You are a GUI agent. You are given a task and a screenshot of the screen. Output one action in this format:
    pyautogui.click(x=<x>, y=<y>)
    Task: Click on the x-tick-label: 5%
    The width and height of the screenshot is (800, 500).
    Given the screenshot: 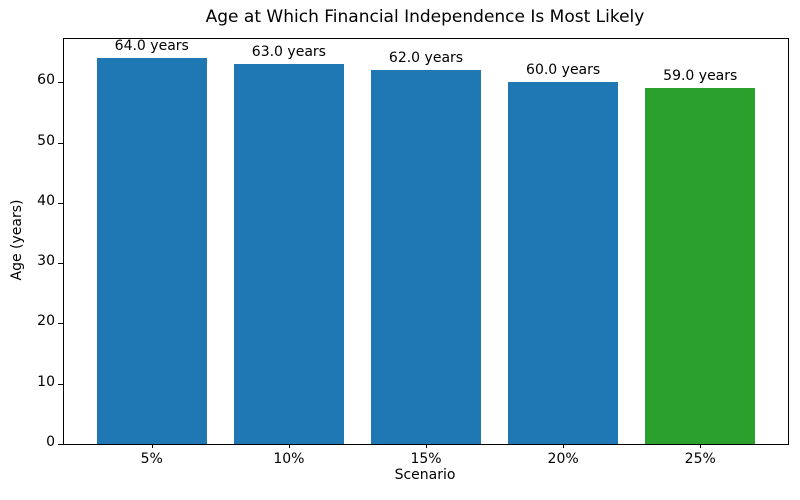 What is the action you would take?
    pyautogui.click(x=151, y=459)
    